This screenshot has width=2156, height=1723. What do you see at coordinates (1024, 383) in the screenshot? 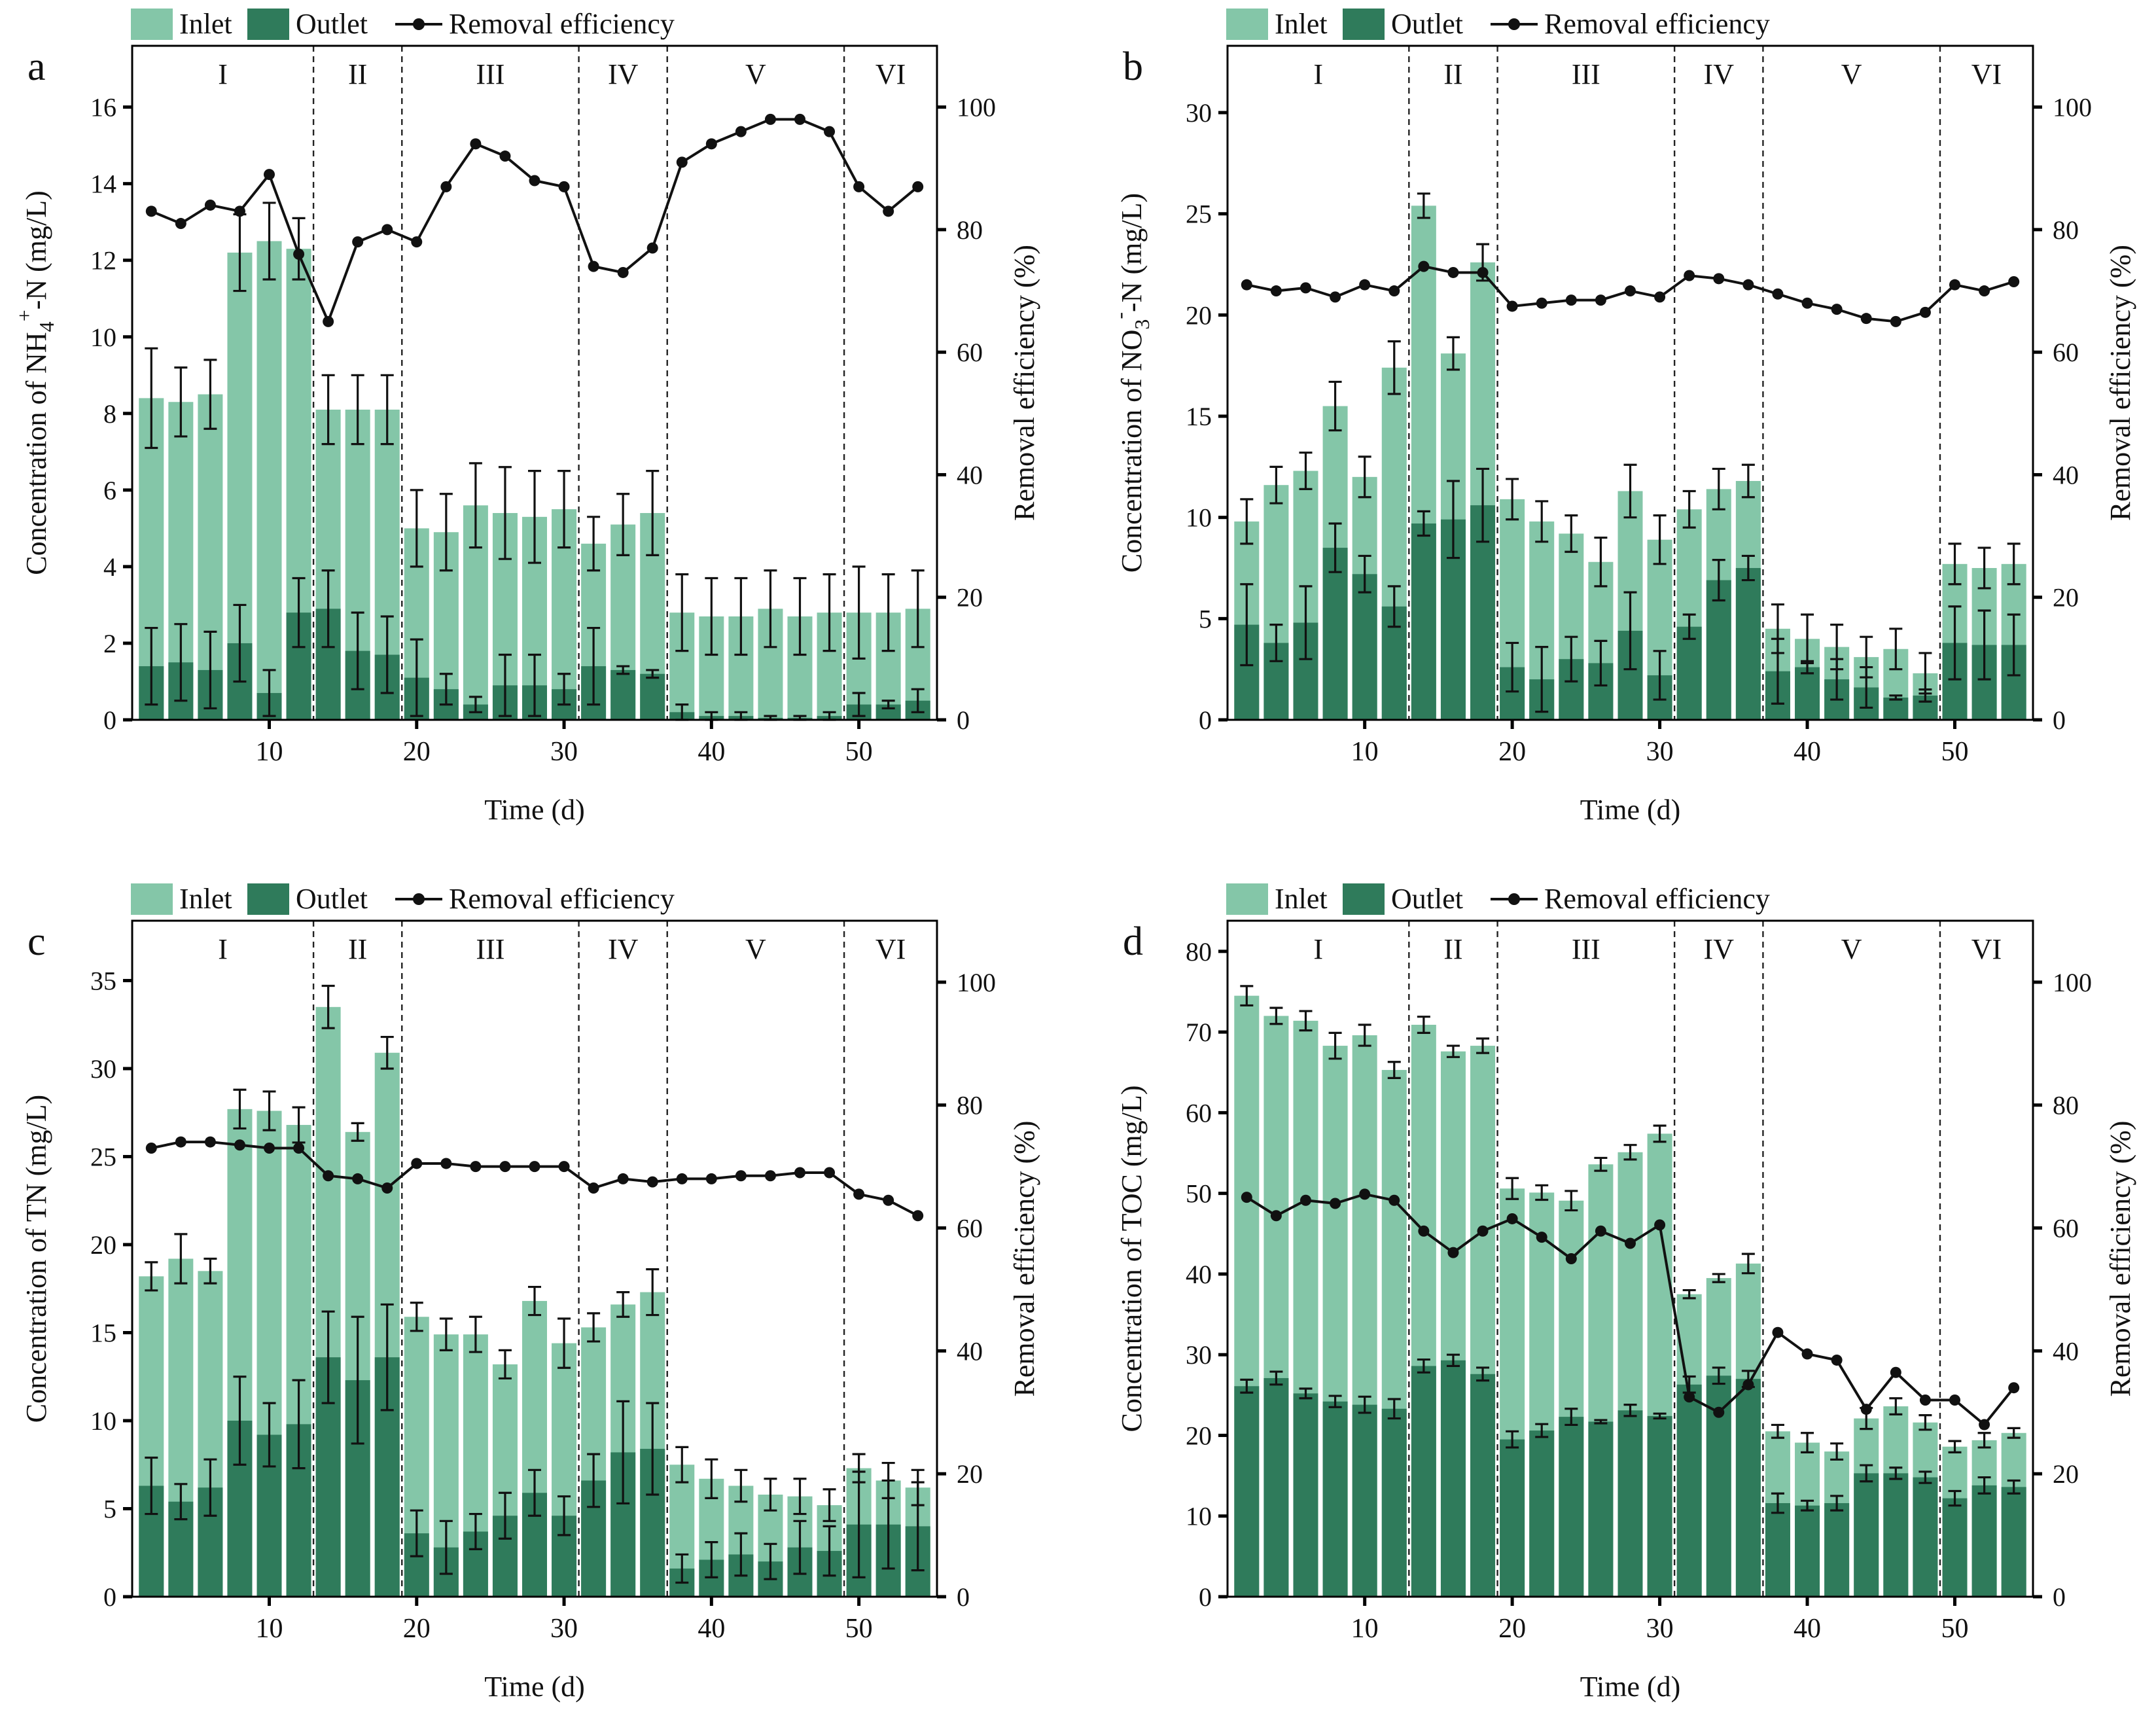
I see `y2-axis-label: Removal efficiency (%)` at bounding box center [1024, 383].